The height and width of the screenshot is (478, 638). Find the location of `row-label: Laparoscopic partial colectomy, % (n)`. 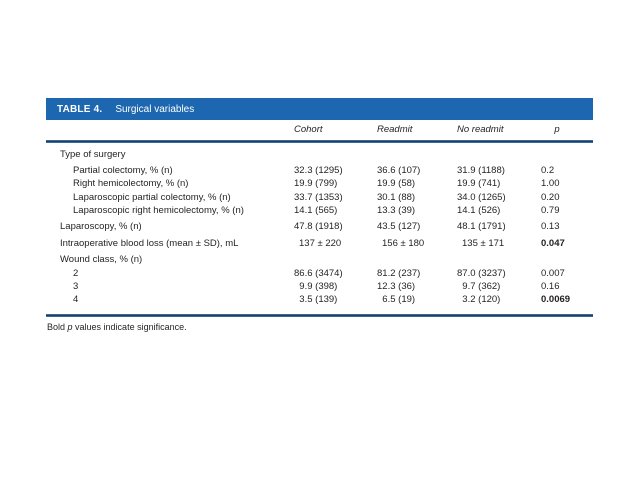

row-label: Laparoscopic partial colectomy, % (n) is located at coordinates (152, 197).